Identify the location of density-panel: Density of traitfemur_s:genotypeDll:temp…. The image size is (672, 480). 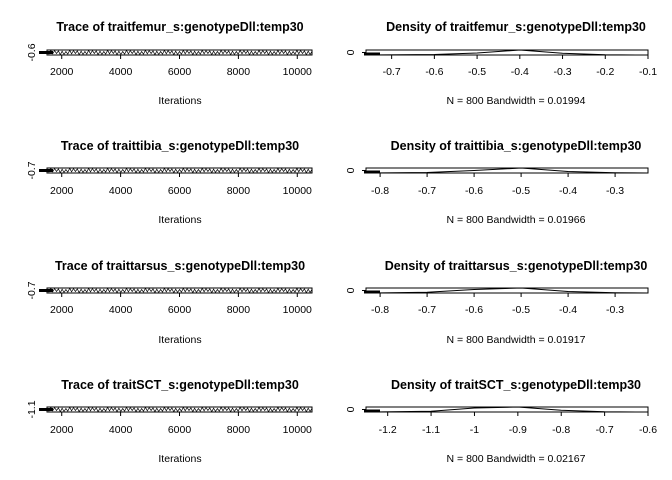
(501, 63).